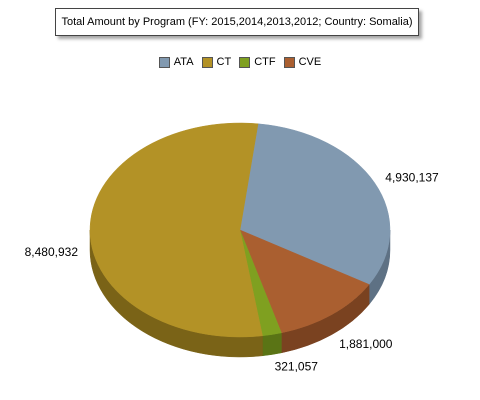  I want to click on data-label-cve: 1,881,000, so click(366, 344).